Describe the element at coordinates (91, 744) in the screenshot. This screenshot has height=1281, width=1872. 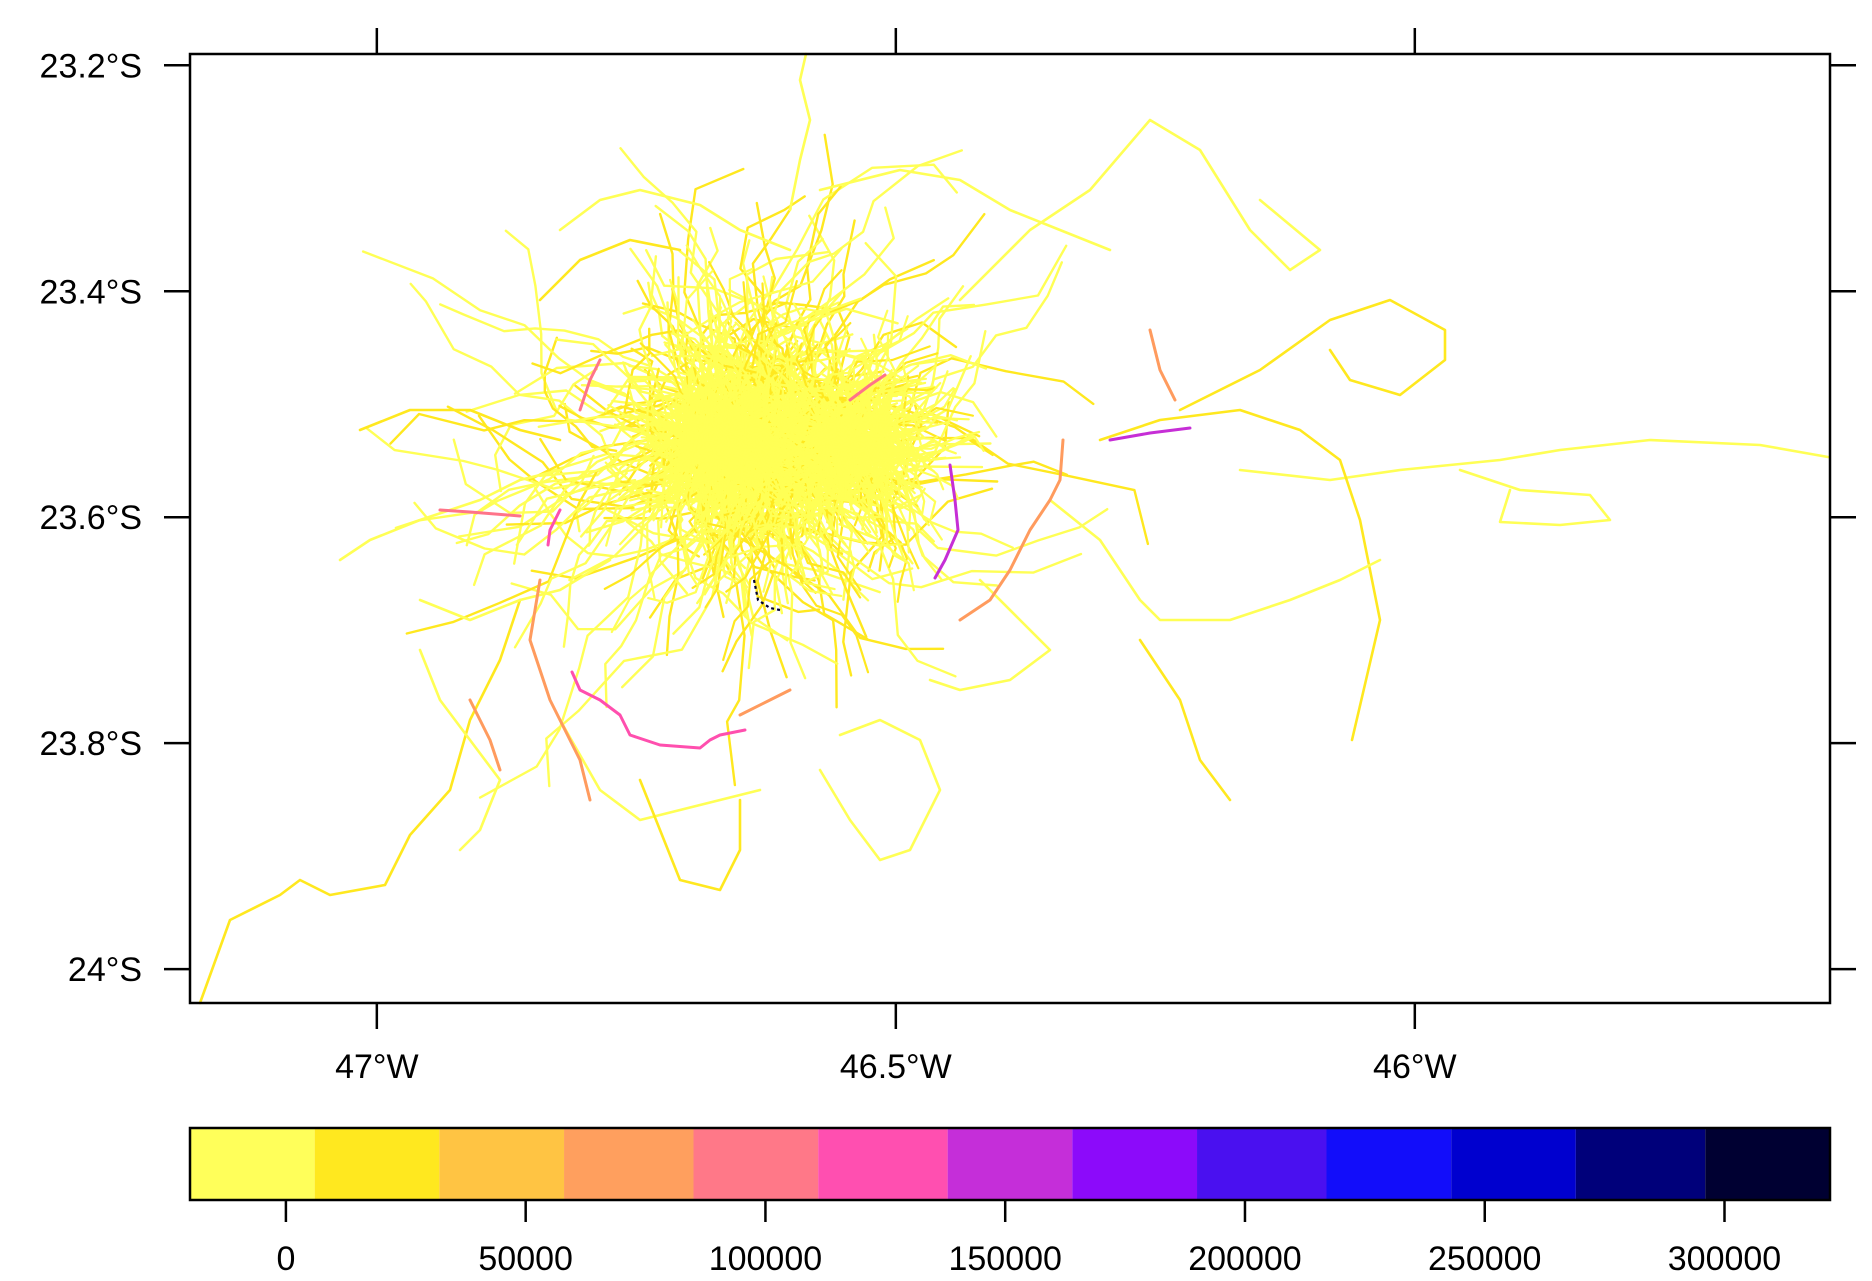
I see `y-tick-label: 23.8°S` at that location.